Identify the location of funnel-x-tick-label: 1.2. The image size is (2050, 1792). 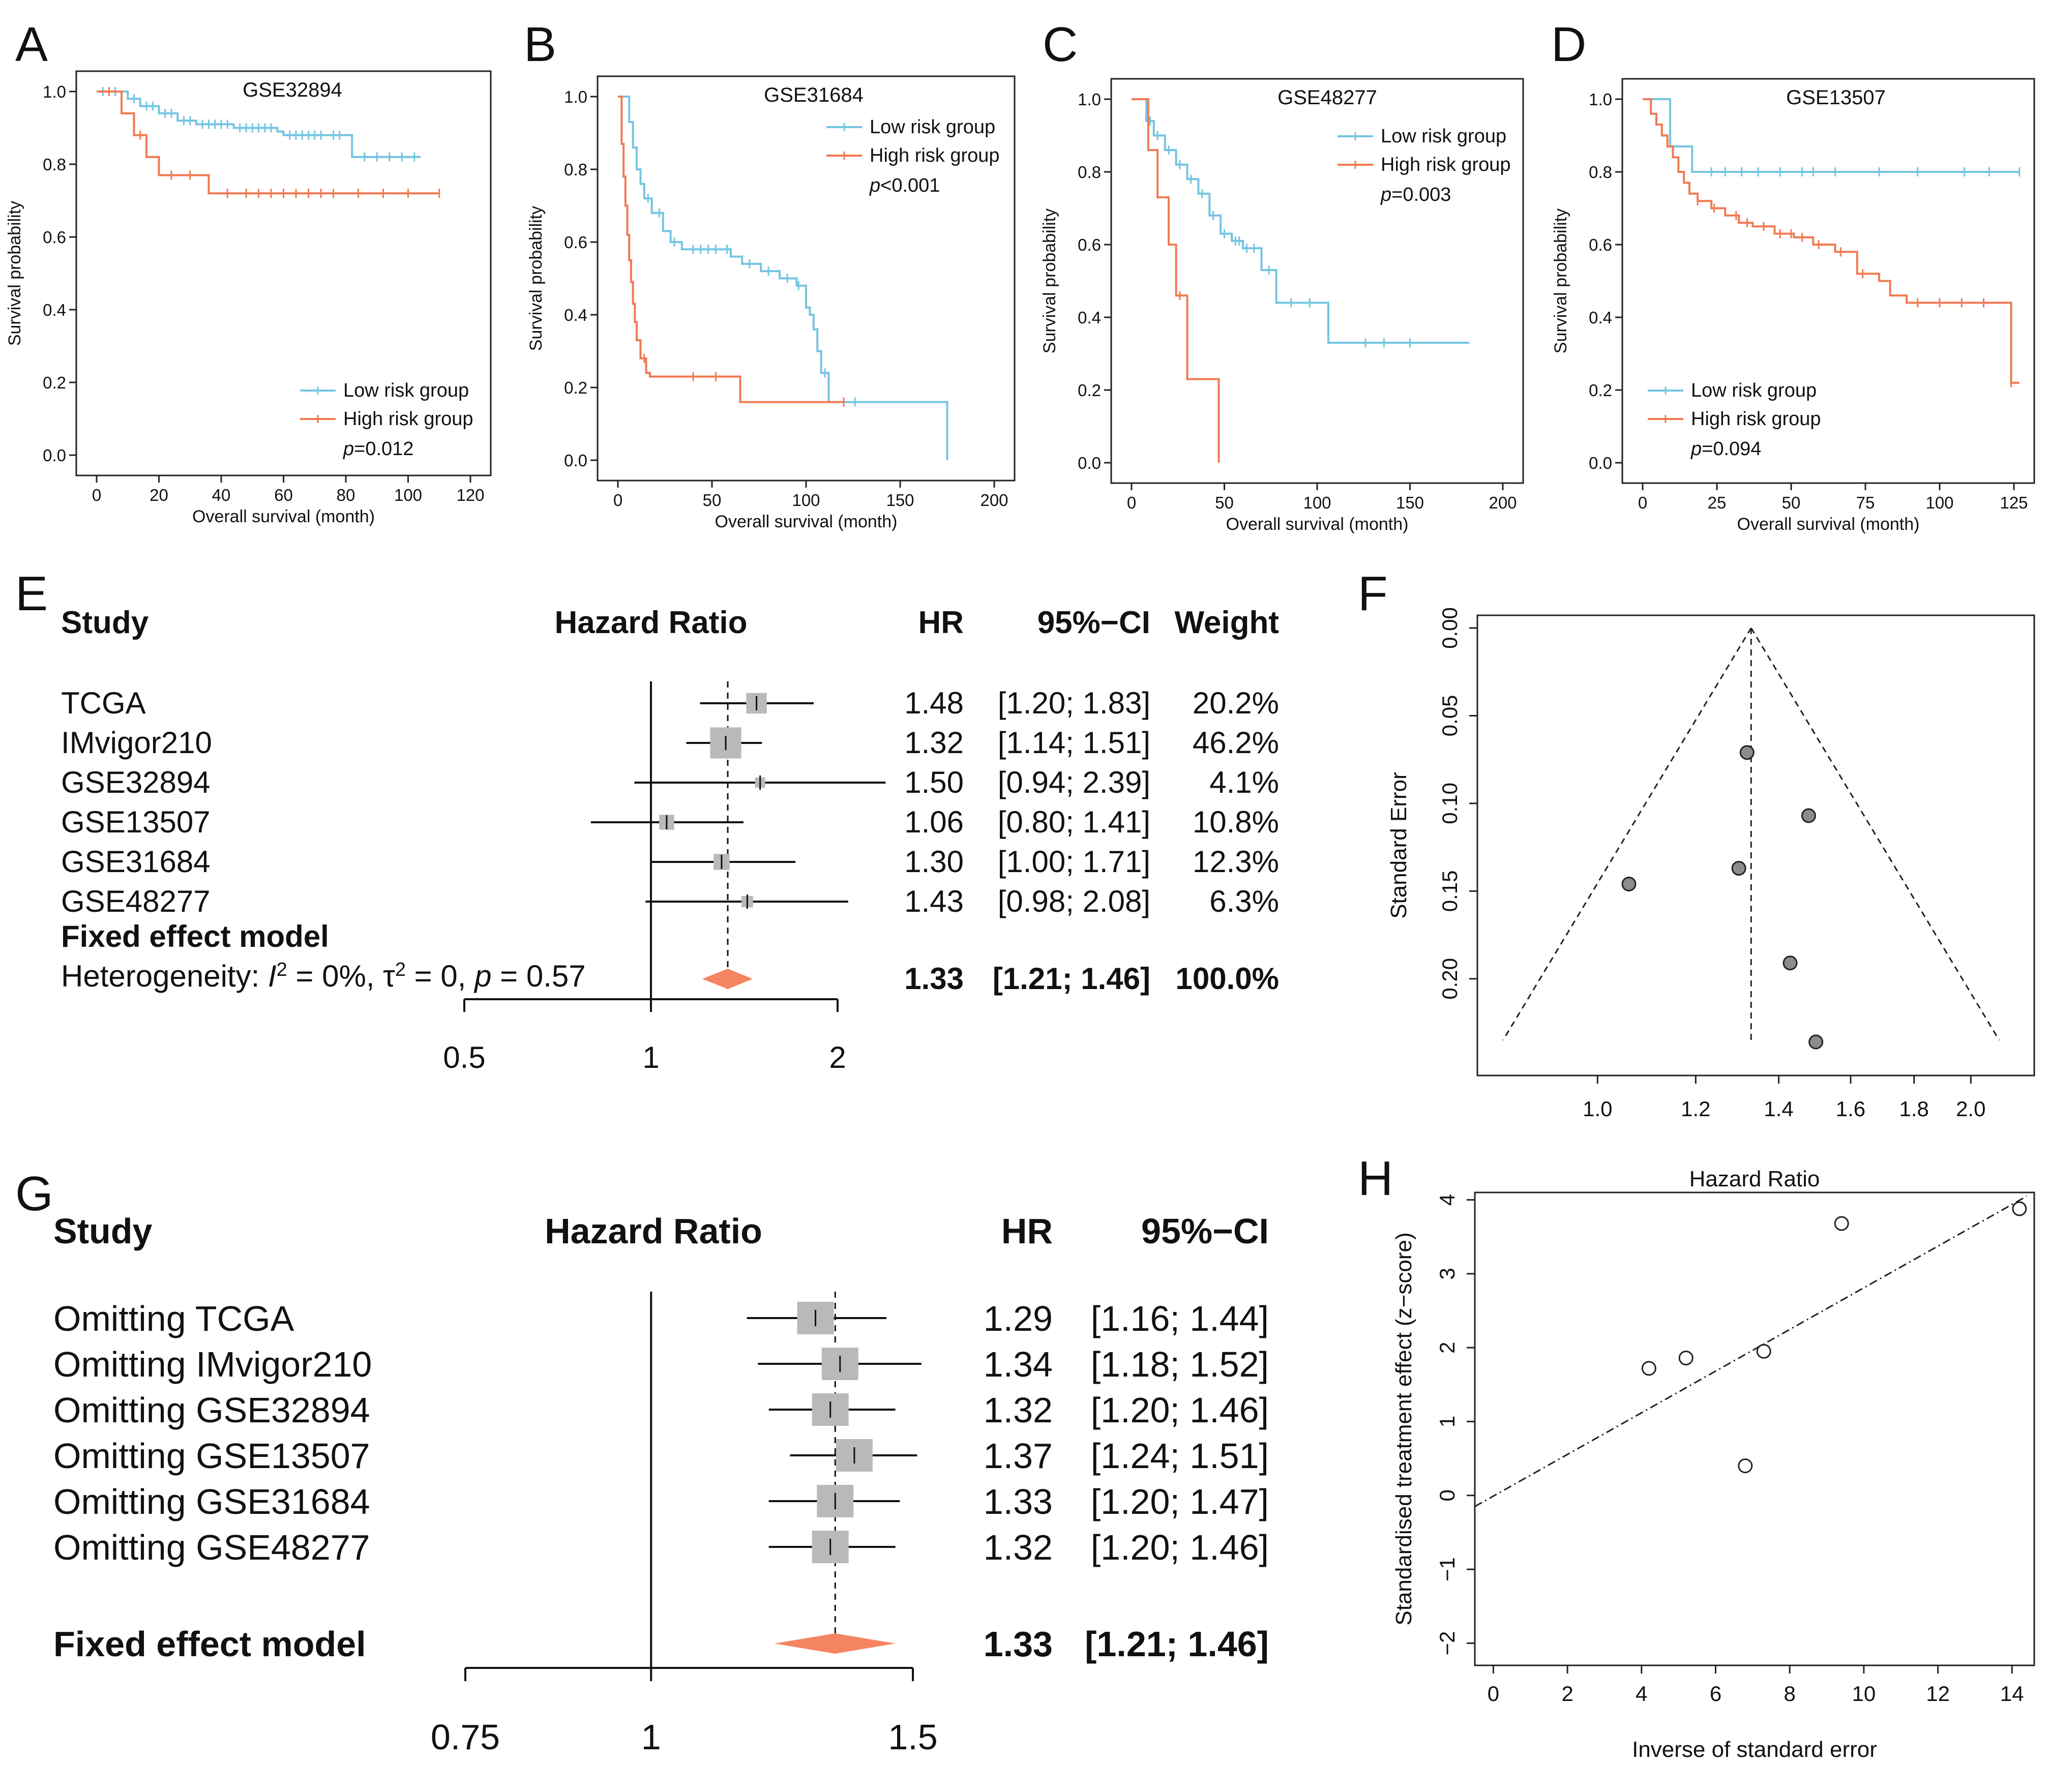
(1695, 1109).